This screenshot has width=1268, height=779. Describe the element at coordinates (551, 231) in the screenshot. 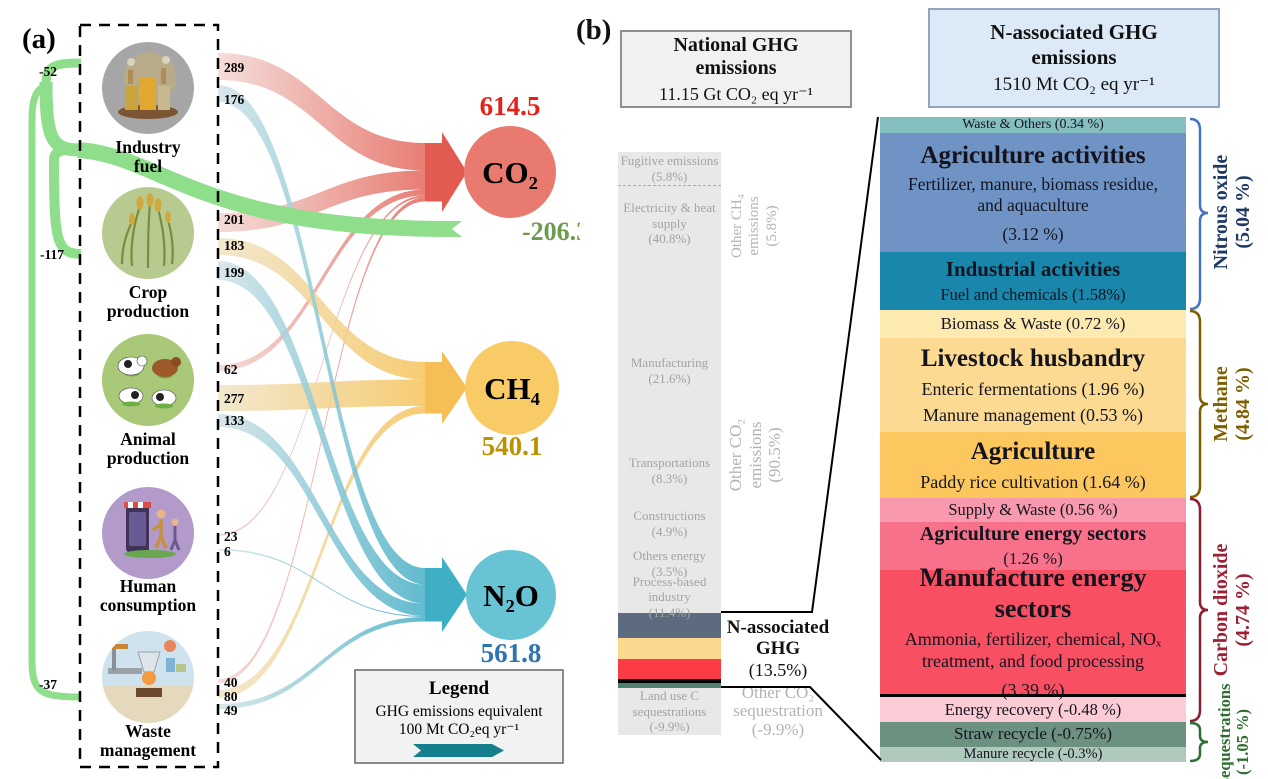

I see `co2-negative-value: -206.3` at that location.